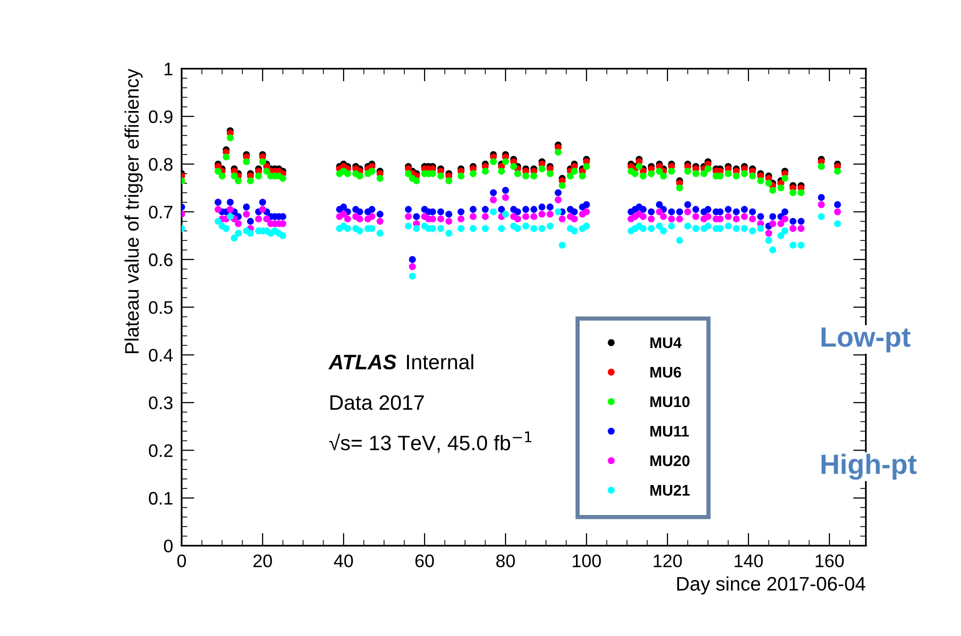 The width and height of the screenshot is (961, 636). What do you see at coordinates (670, 402) in the screenshot?
I see `legend-label: MU10` at bounding box center [670, 402].